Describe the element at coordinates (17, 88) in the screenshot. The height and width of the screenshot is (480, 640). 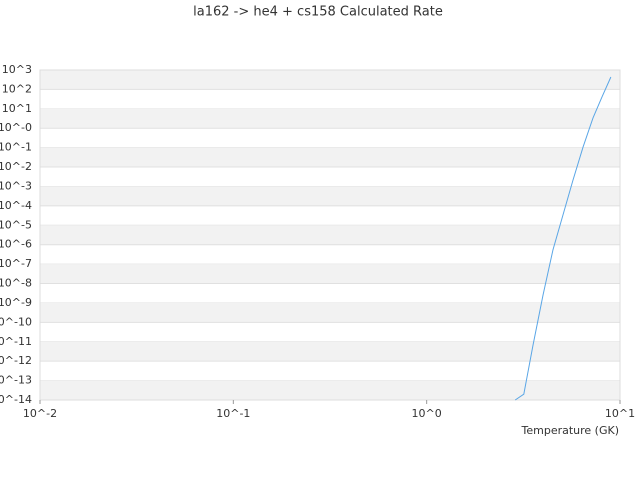
I see `y-tick-label: 10^2` at that location.